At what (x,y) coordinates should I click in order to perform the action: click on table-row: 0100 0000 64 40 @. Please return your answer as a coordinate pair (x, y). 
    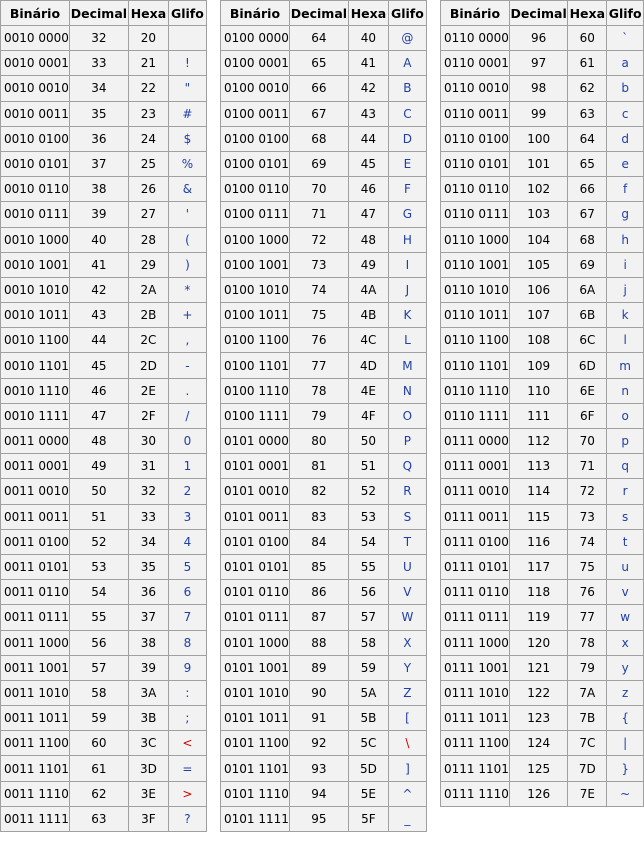
    Looking at the image, I should click on (323, 38).